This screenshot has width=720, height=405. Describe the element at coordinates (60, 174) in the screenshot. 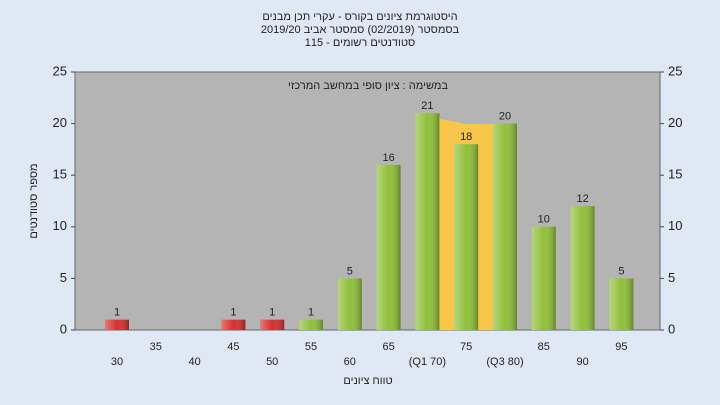

I see `y-tick-label: 15` at that location.